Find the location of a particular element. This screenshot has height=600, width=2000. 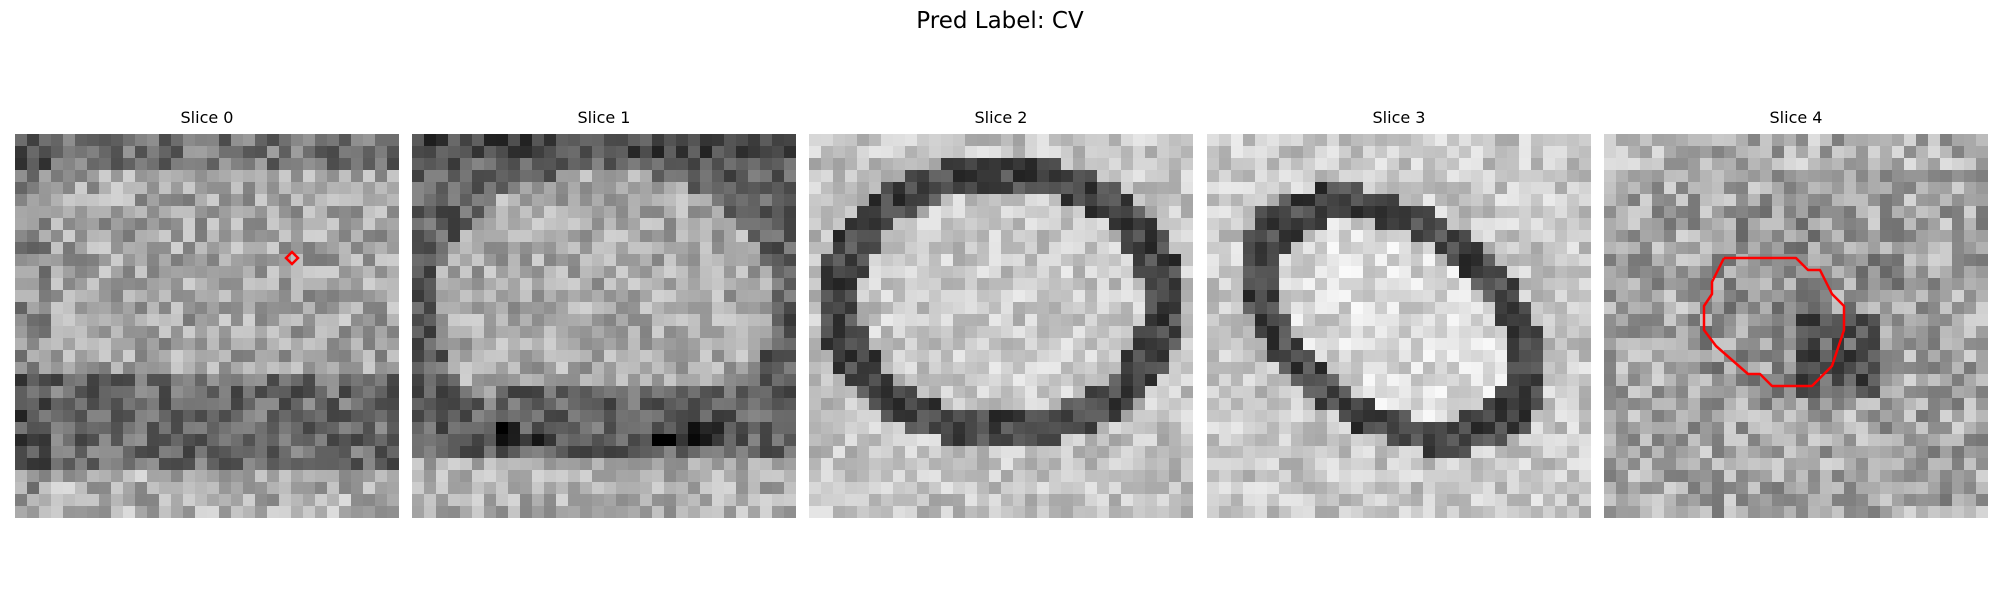

slice-4-contour-overlay is located at coordinates (1774, 322).